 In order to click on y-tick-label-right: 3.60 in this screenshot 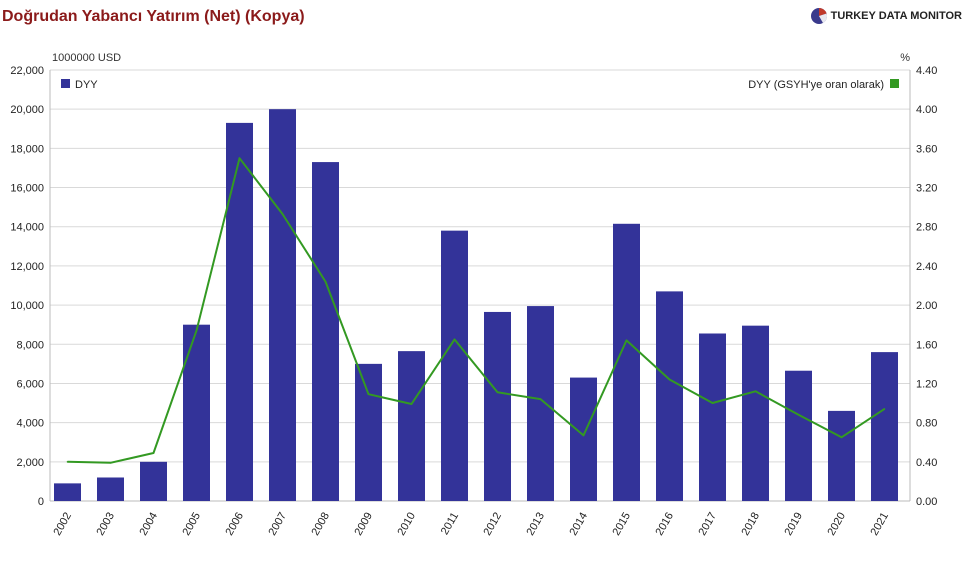, I will do `click(926, 149)`.